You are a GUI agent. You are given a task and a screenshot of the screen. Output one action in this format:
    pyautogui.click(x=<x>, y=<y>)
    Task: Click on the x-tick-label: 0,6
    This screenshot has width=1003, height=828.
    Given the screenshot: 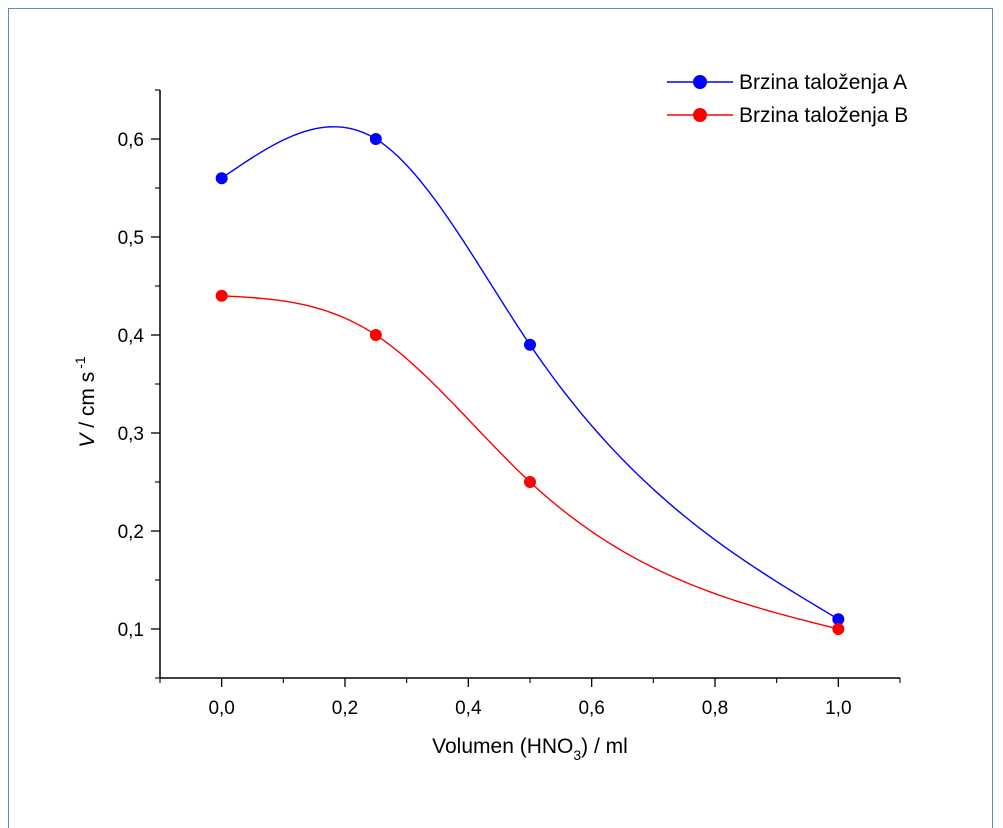 What is the action you would take?
    pyautogui.click(x=591, y=708)
    